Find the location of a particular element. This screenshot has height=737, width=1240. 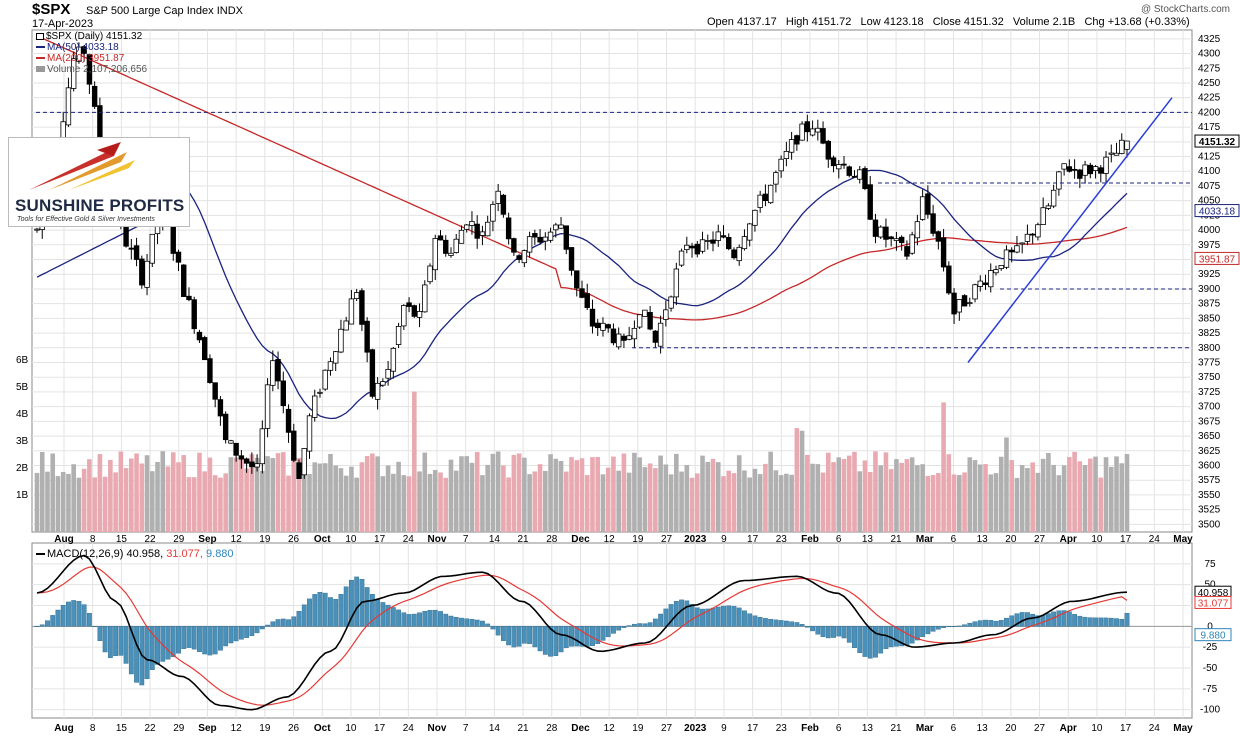

y-tick-label: 4175 is located at coordinates (1209, 127).